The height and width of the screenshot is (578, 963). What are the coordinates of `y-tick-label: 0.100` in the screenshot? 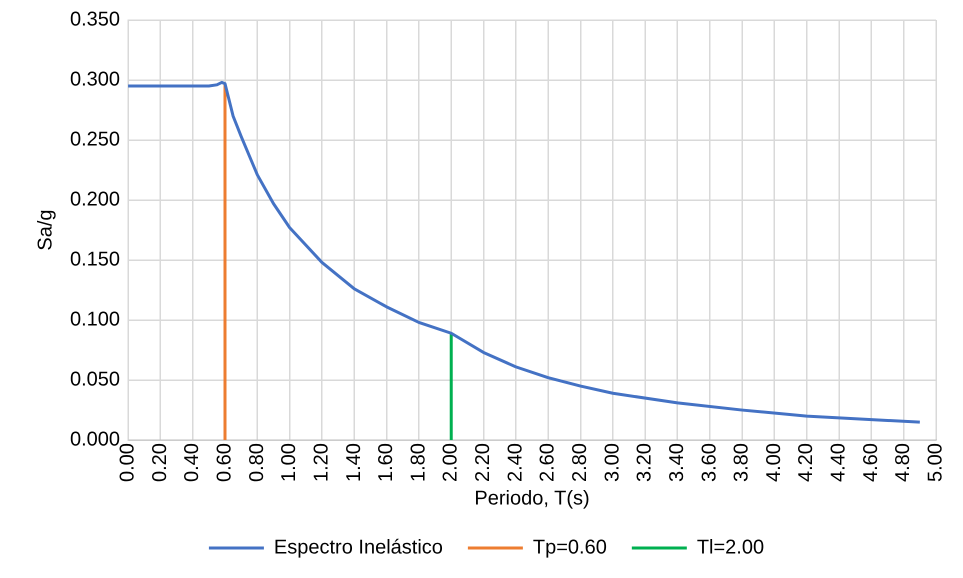 It's located at (95, 319).